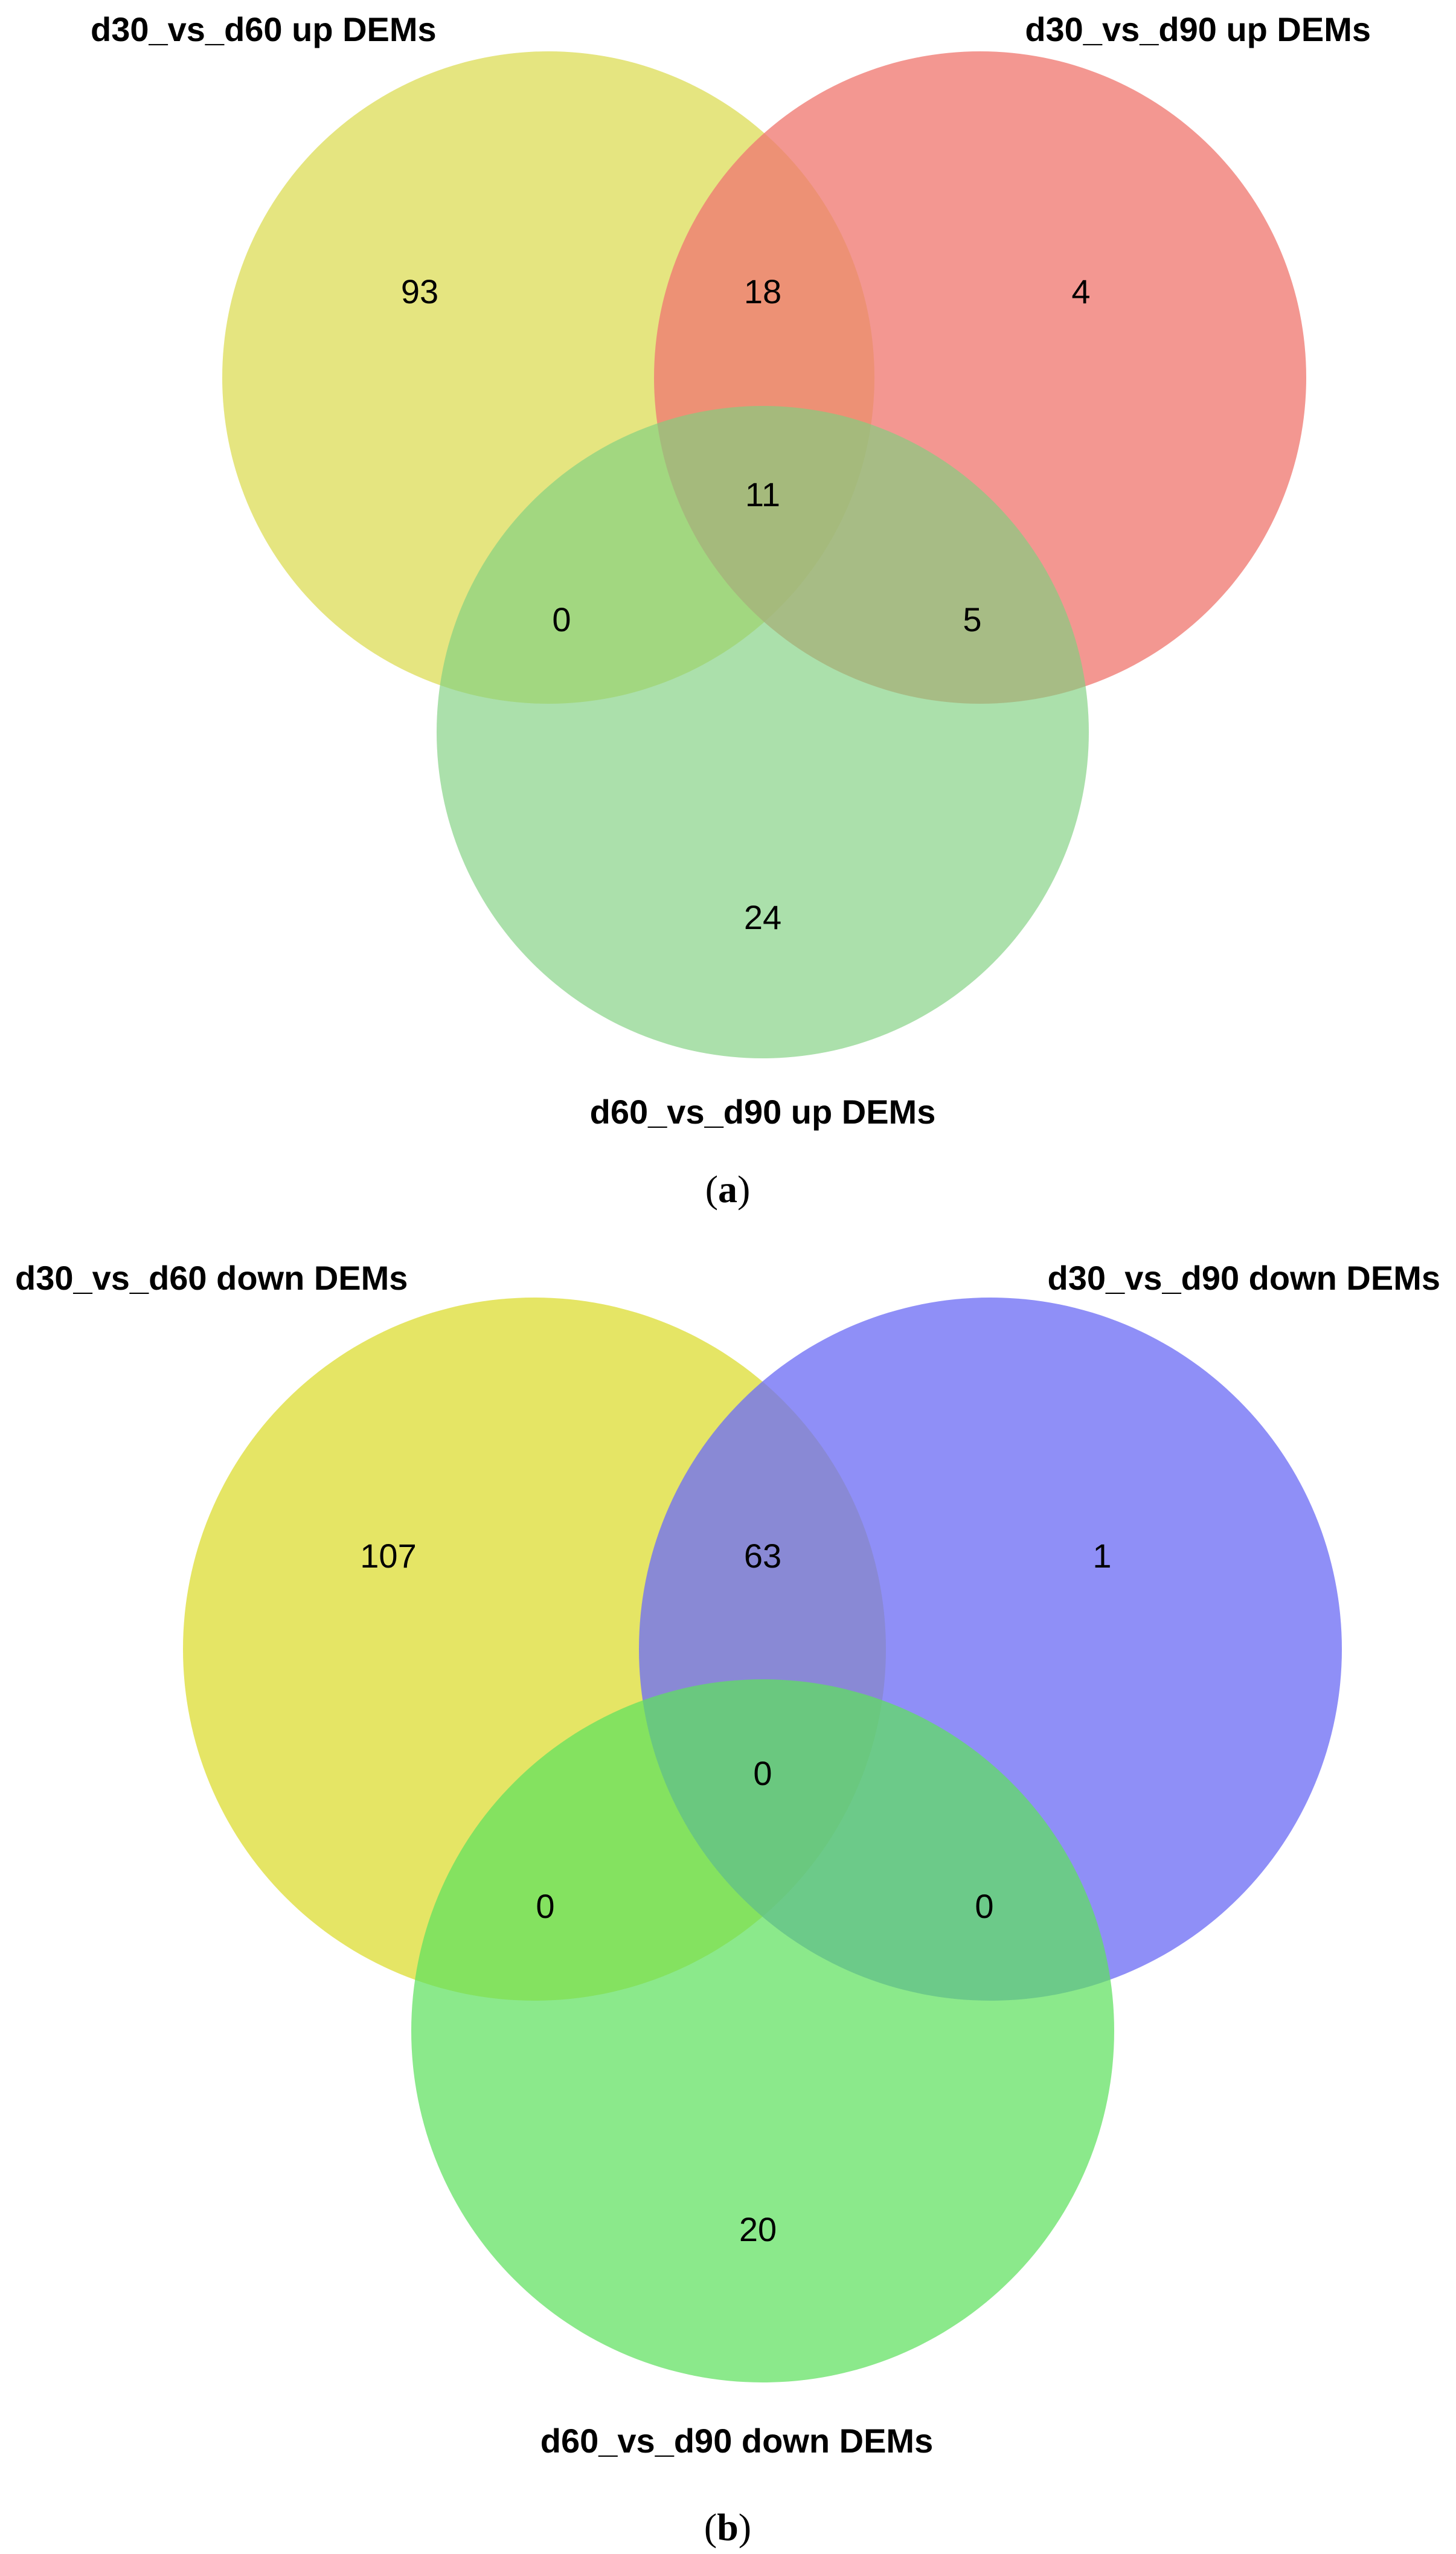  What do you see at coordinates (743, 1189) in the screenshot?
I see `caption-close-a: )` at bounding box center [743, 1189].